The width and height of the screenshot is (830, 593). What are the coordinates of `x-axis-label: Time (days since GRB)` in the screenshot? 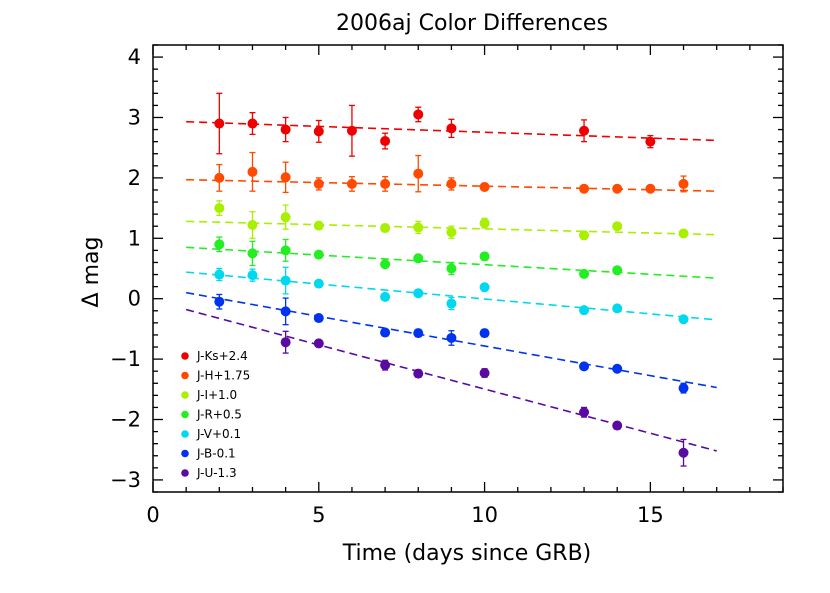 It's located at (467, 553).